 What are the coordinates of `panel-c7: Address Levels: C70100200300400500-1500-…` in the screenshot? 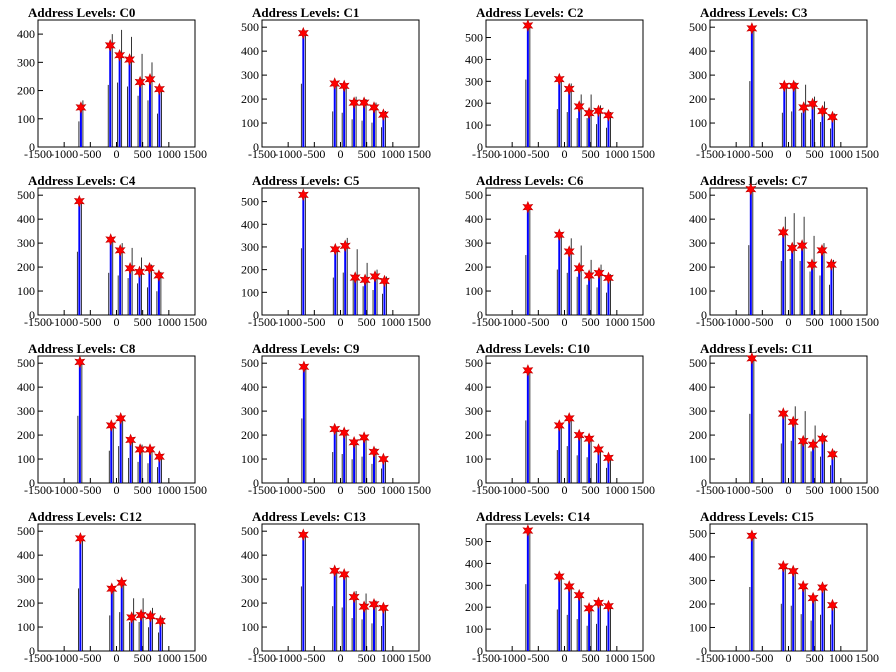 It's located at (784, 251).